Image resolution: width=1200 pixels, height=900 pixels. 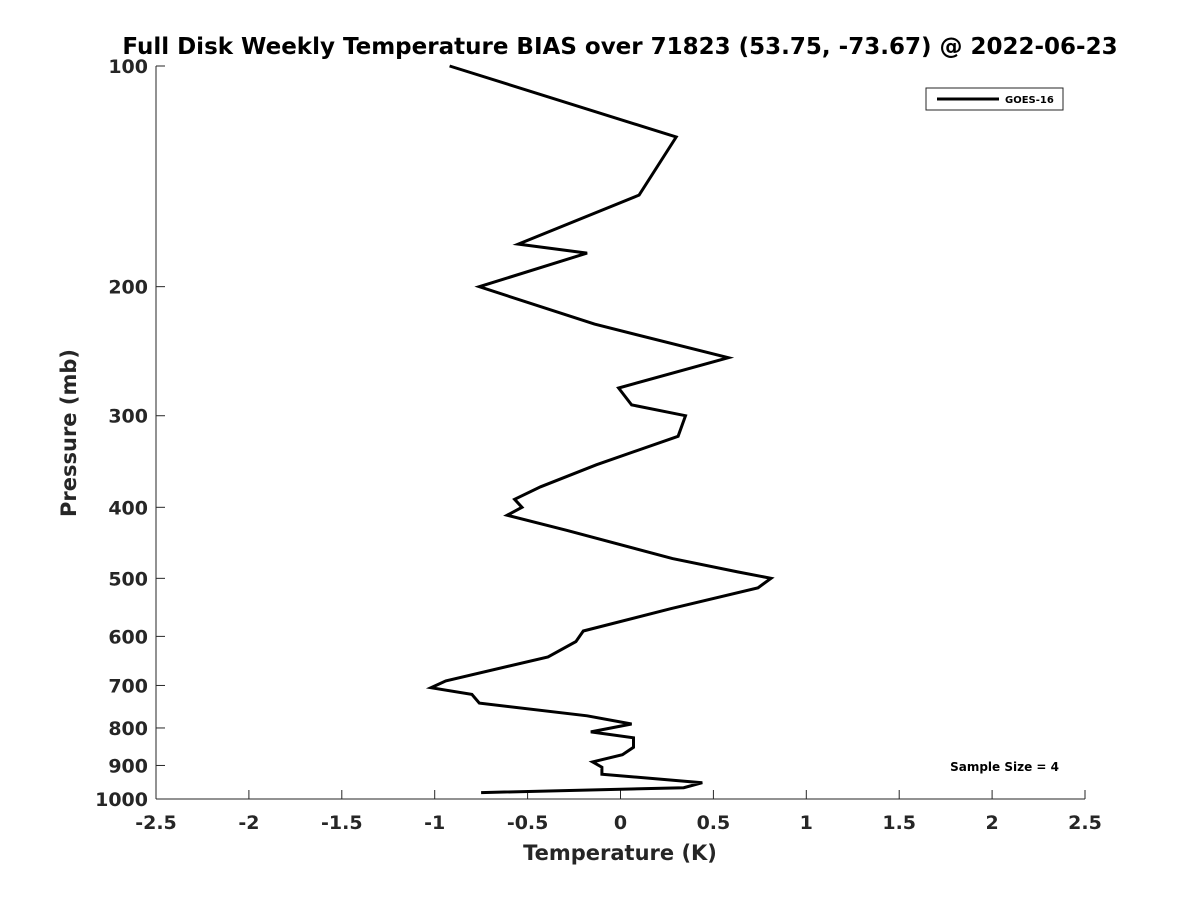 I want to click on x-tick-label: -0.5, so click(x=528, y=823).